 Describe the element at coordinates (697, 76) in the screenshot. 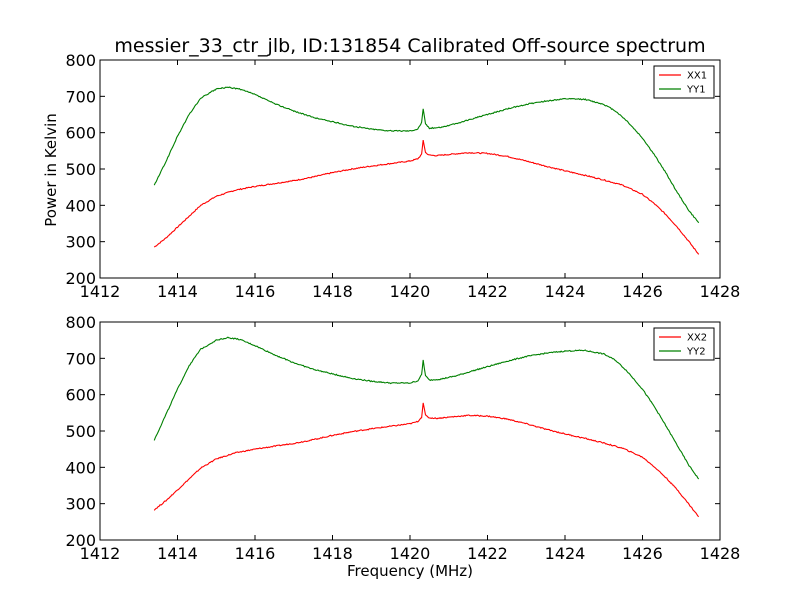

I see `legend-label-xx1: XX1` at that location.